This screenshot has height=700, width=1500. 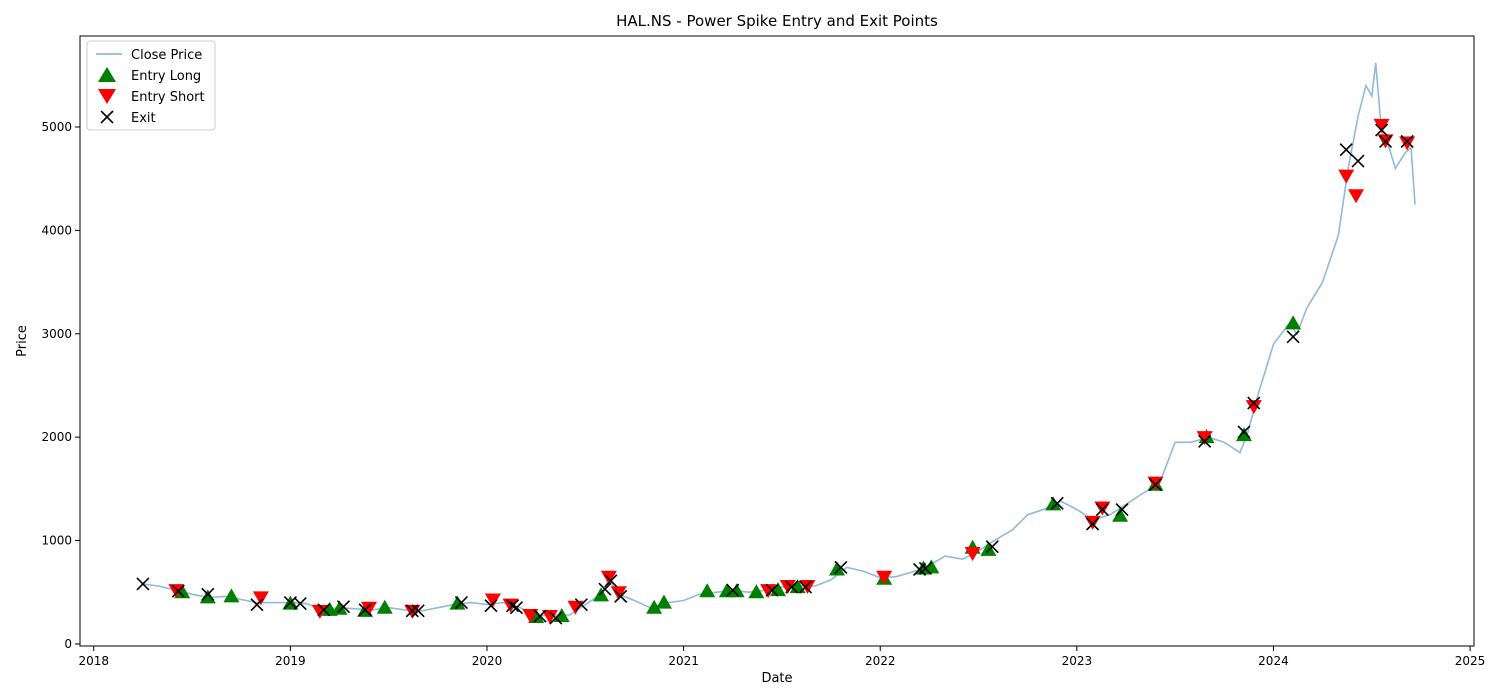 What do you see at coordinates (776, 678) in the screenshot?
I see `x-axis-title: Date` at bounding box center [776, 678].